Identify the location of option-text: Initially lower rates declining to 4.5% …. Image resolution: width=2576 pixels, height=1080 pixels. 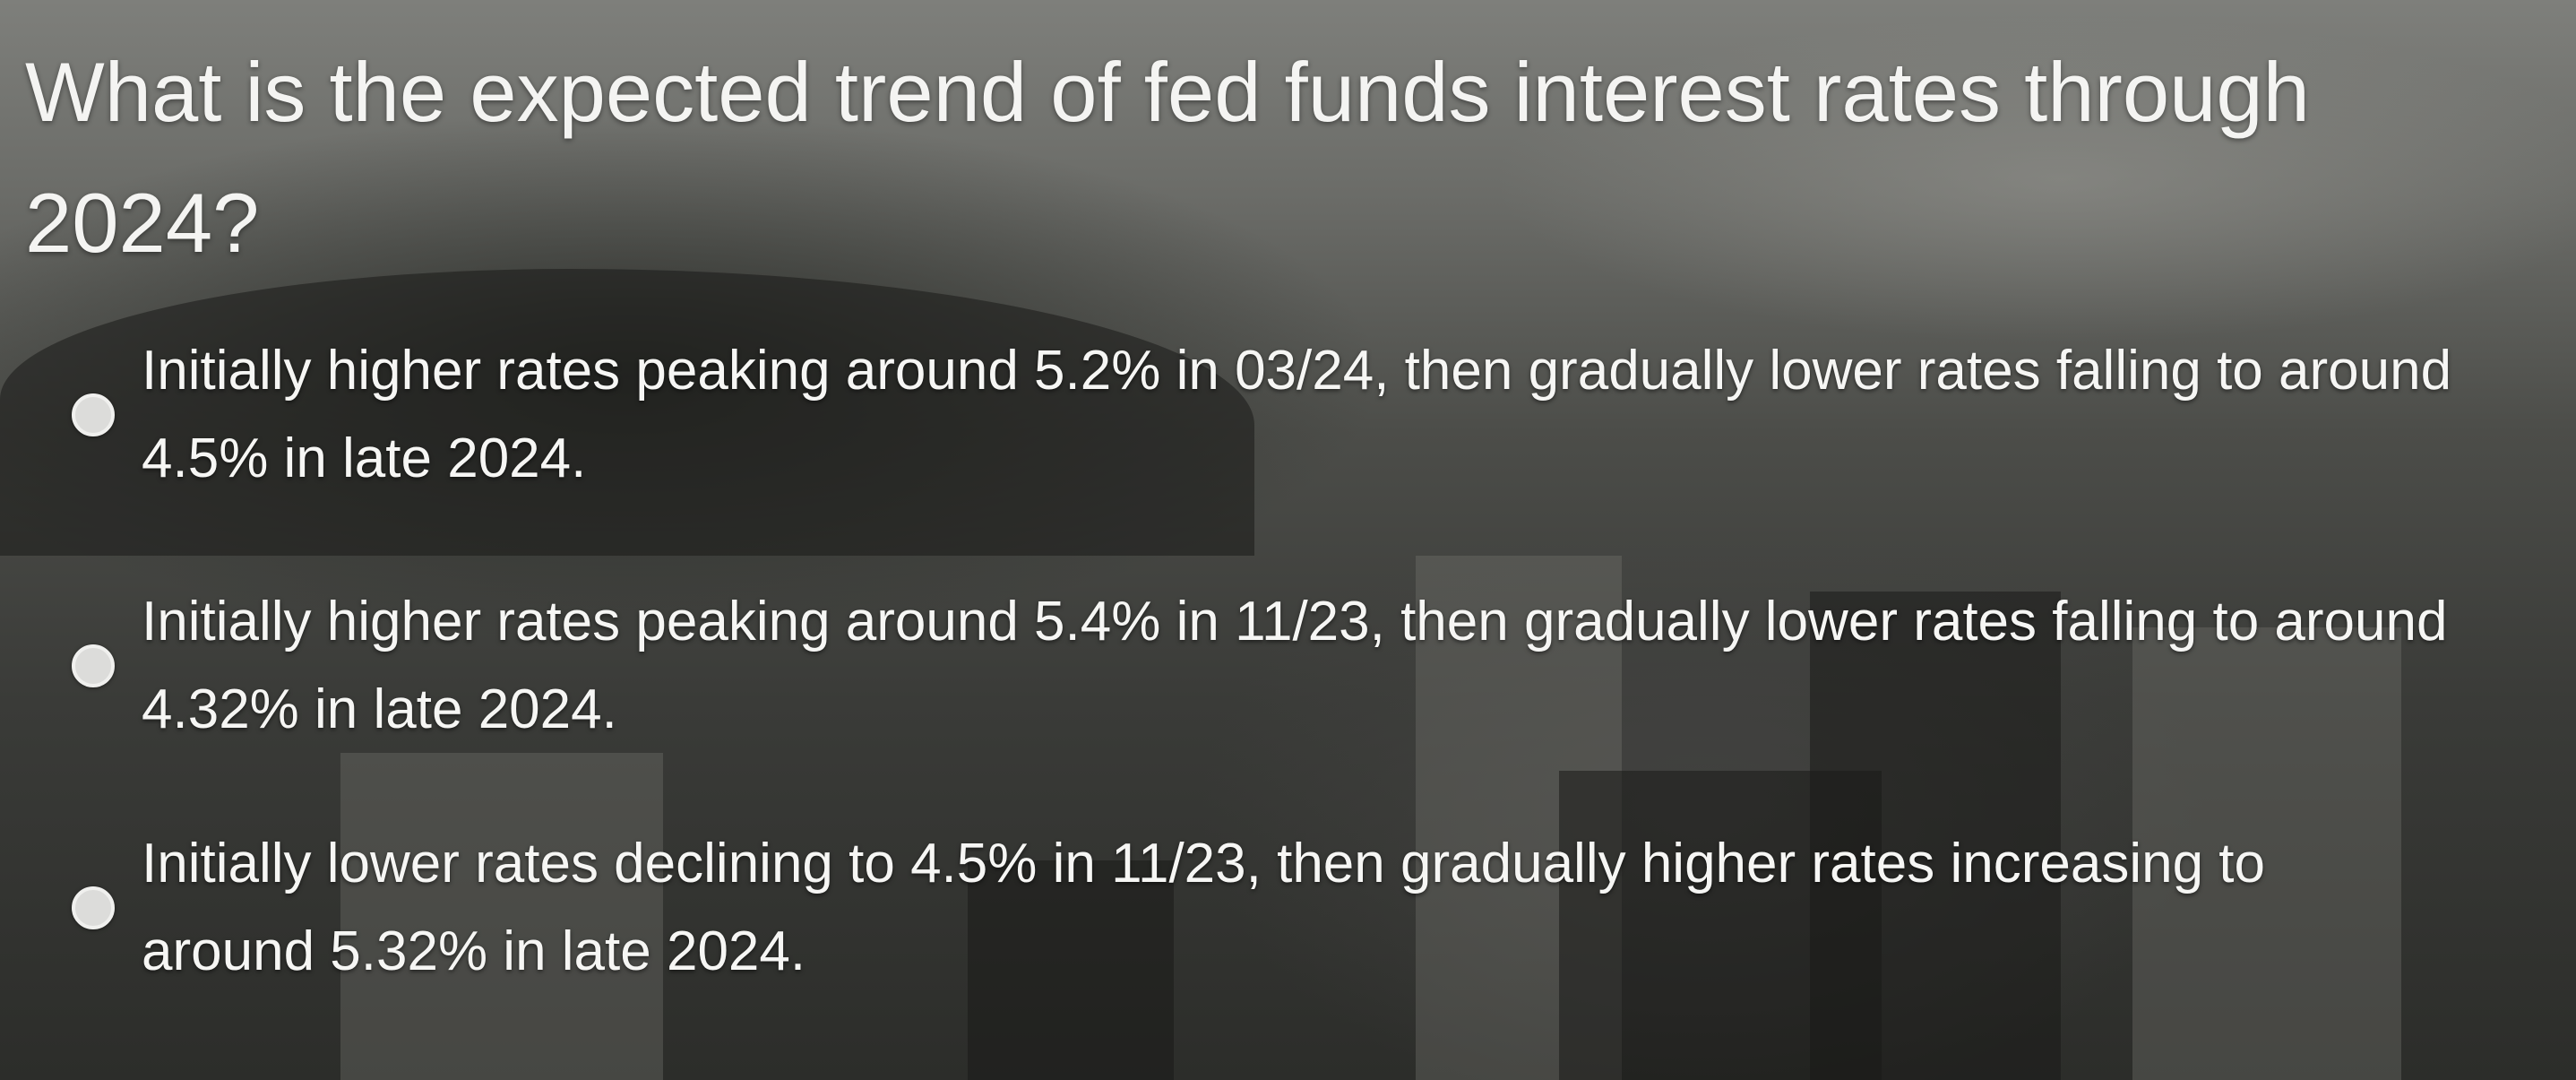
(1203, 907).